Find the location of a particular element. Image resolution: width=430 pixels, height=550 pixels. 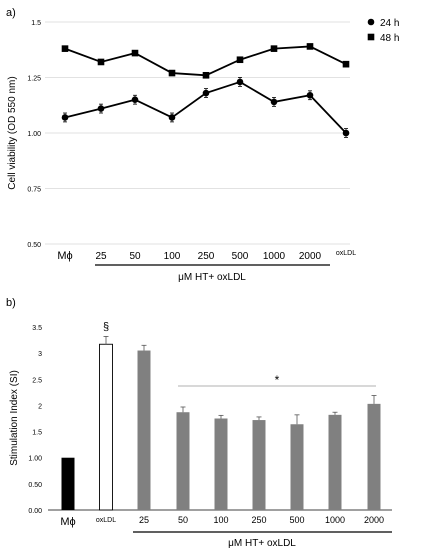

panel-a-legend-label: 48 h is located at coordinates (389, 38).